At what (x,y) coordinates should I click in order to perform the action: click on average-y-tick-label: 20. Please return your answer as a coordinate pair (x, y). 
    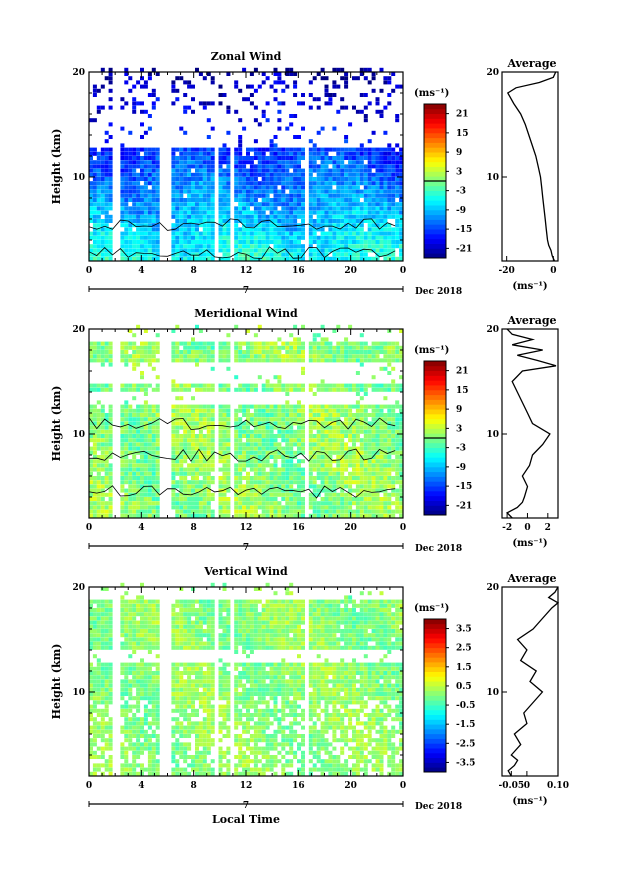
    Looking at the image, I should click on (492, 330).